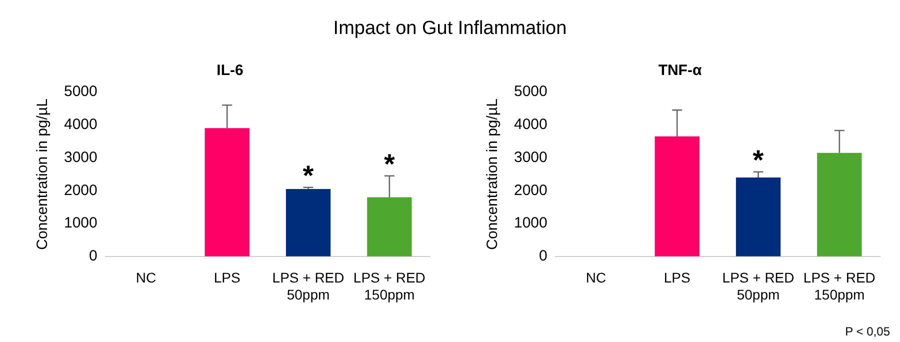 Image resolution: width=900 pixels, height=342 pixels. What do you see at coordinates (867, 331) in the screenshot?
I see `text: P < 0,05` at bounding box center [867, 331].